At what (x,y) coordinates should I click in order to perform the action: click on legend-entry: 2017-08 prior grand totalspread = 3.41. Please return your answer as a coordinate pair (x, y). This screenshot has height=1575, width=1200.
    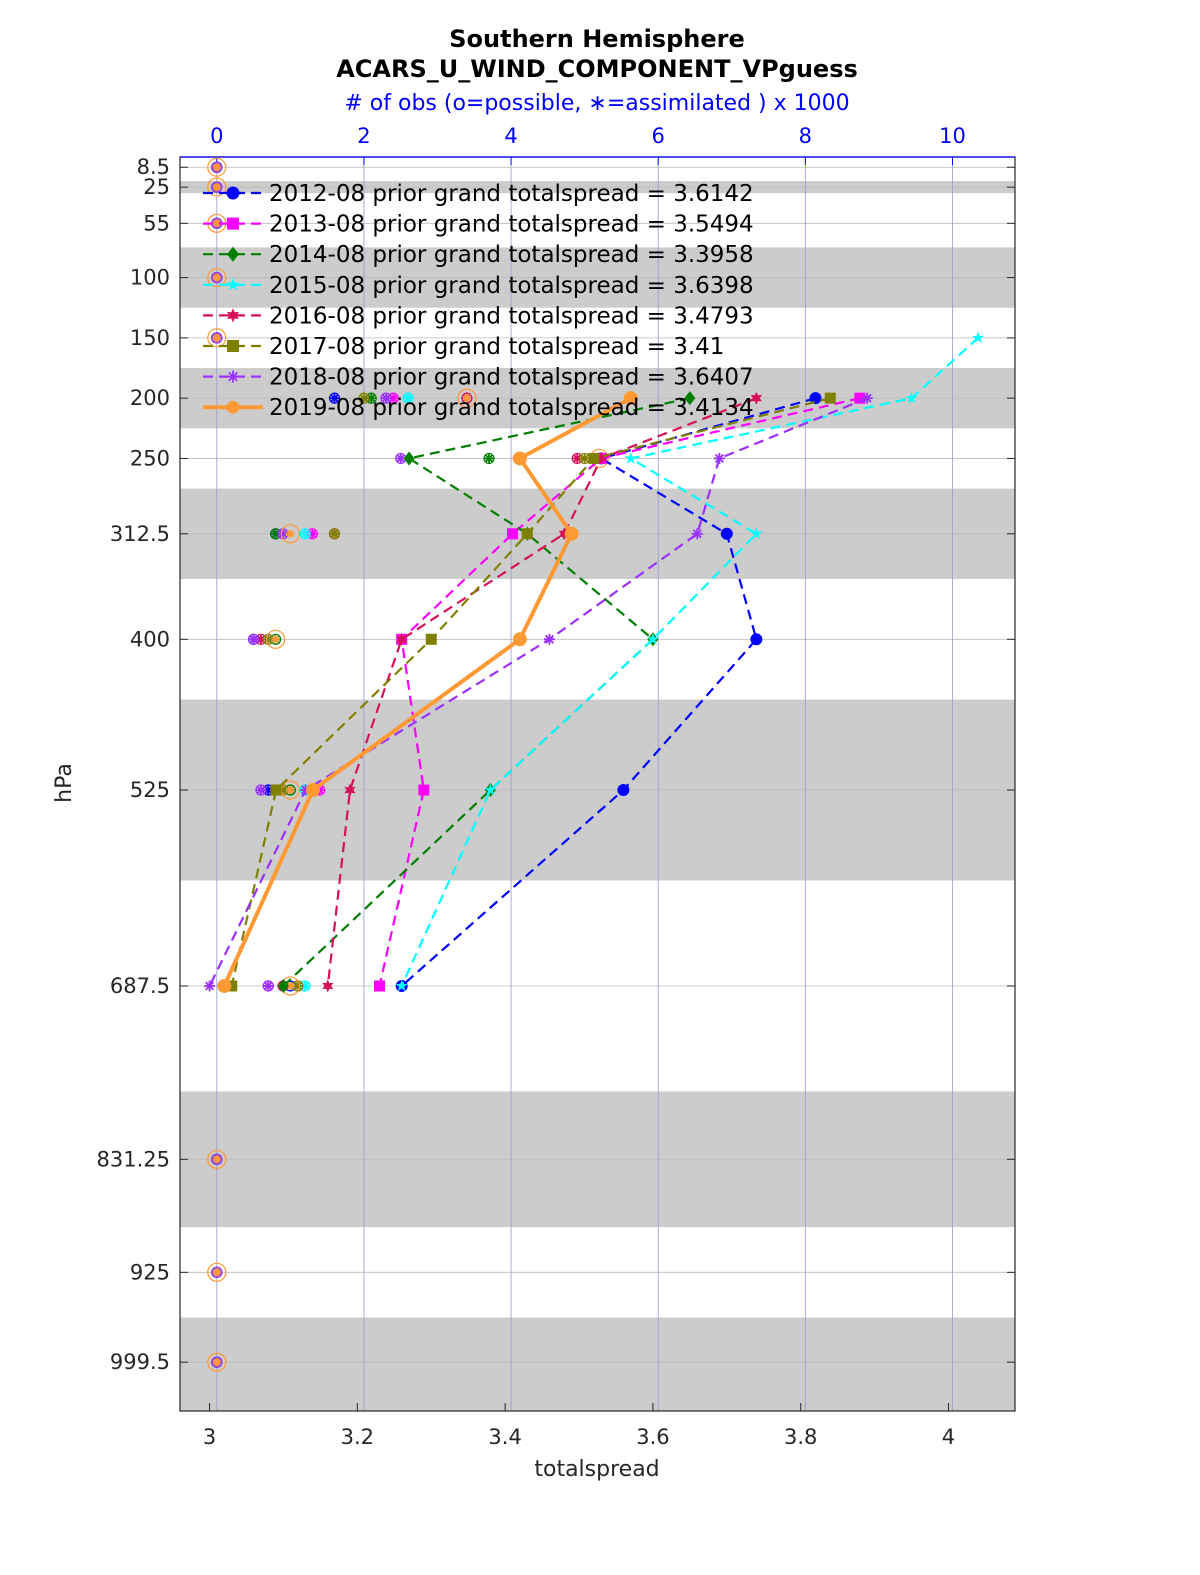
    Looking at the image, I should click on (496, 347).